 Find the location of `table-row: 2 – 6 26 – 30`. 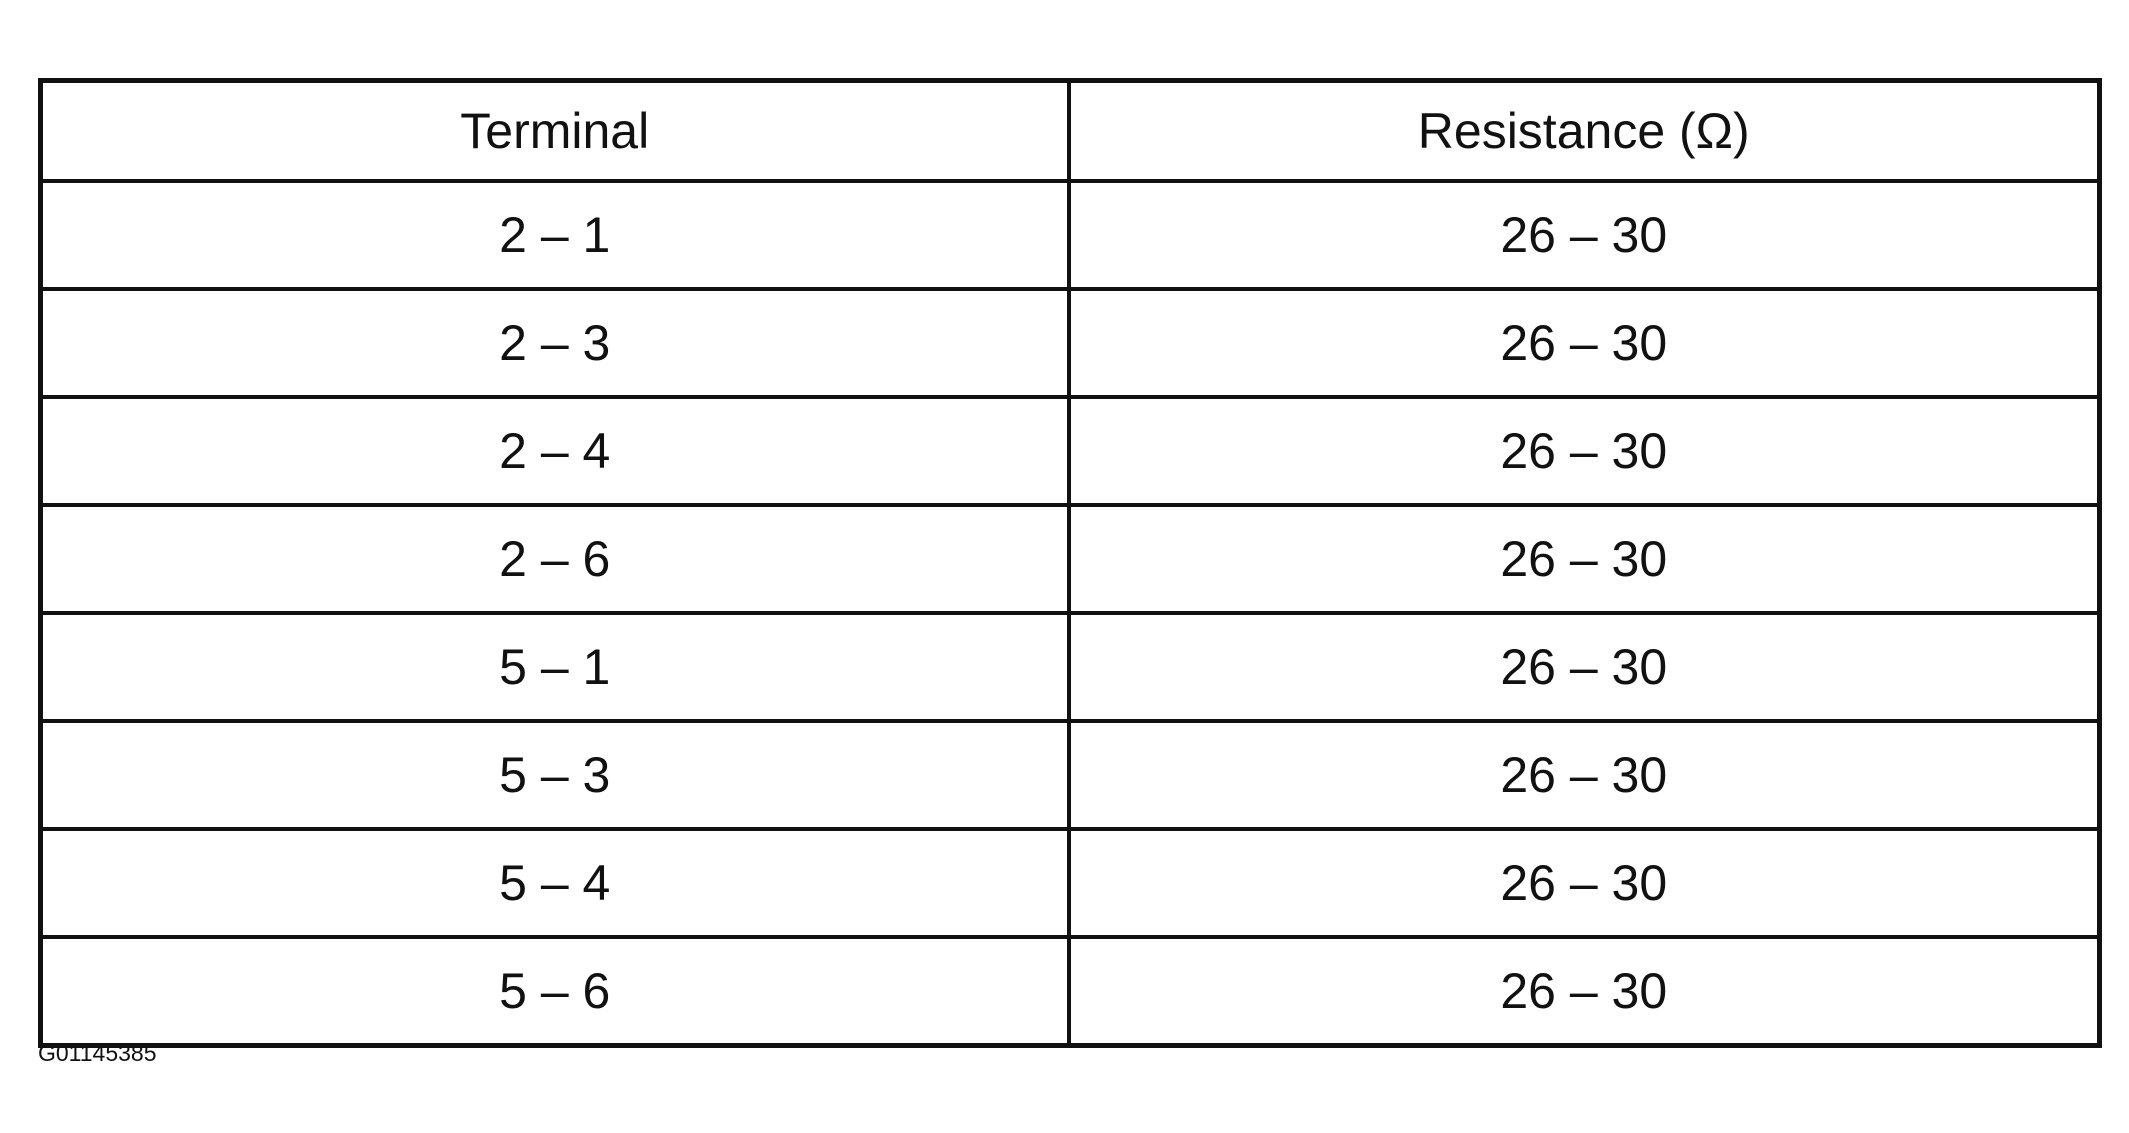

table-row: 2 – 6 26 – 30 is located at coordinates (1070, 559).